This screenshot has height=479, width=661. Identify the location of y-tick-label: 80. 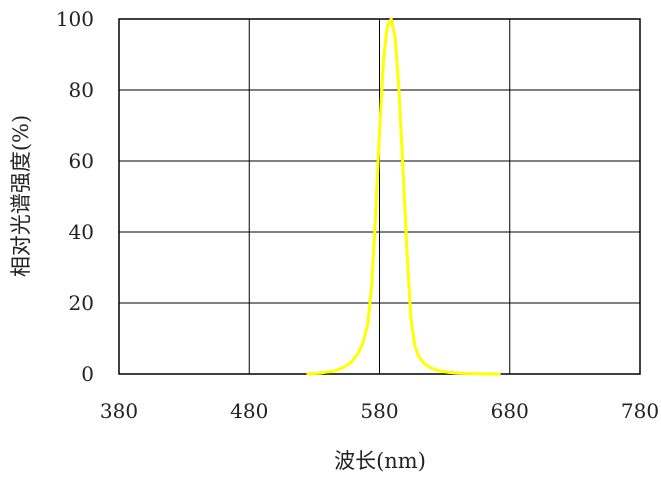
(81, 90).